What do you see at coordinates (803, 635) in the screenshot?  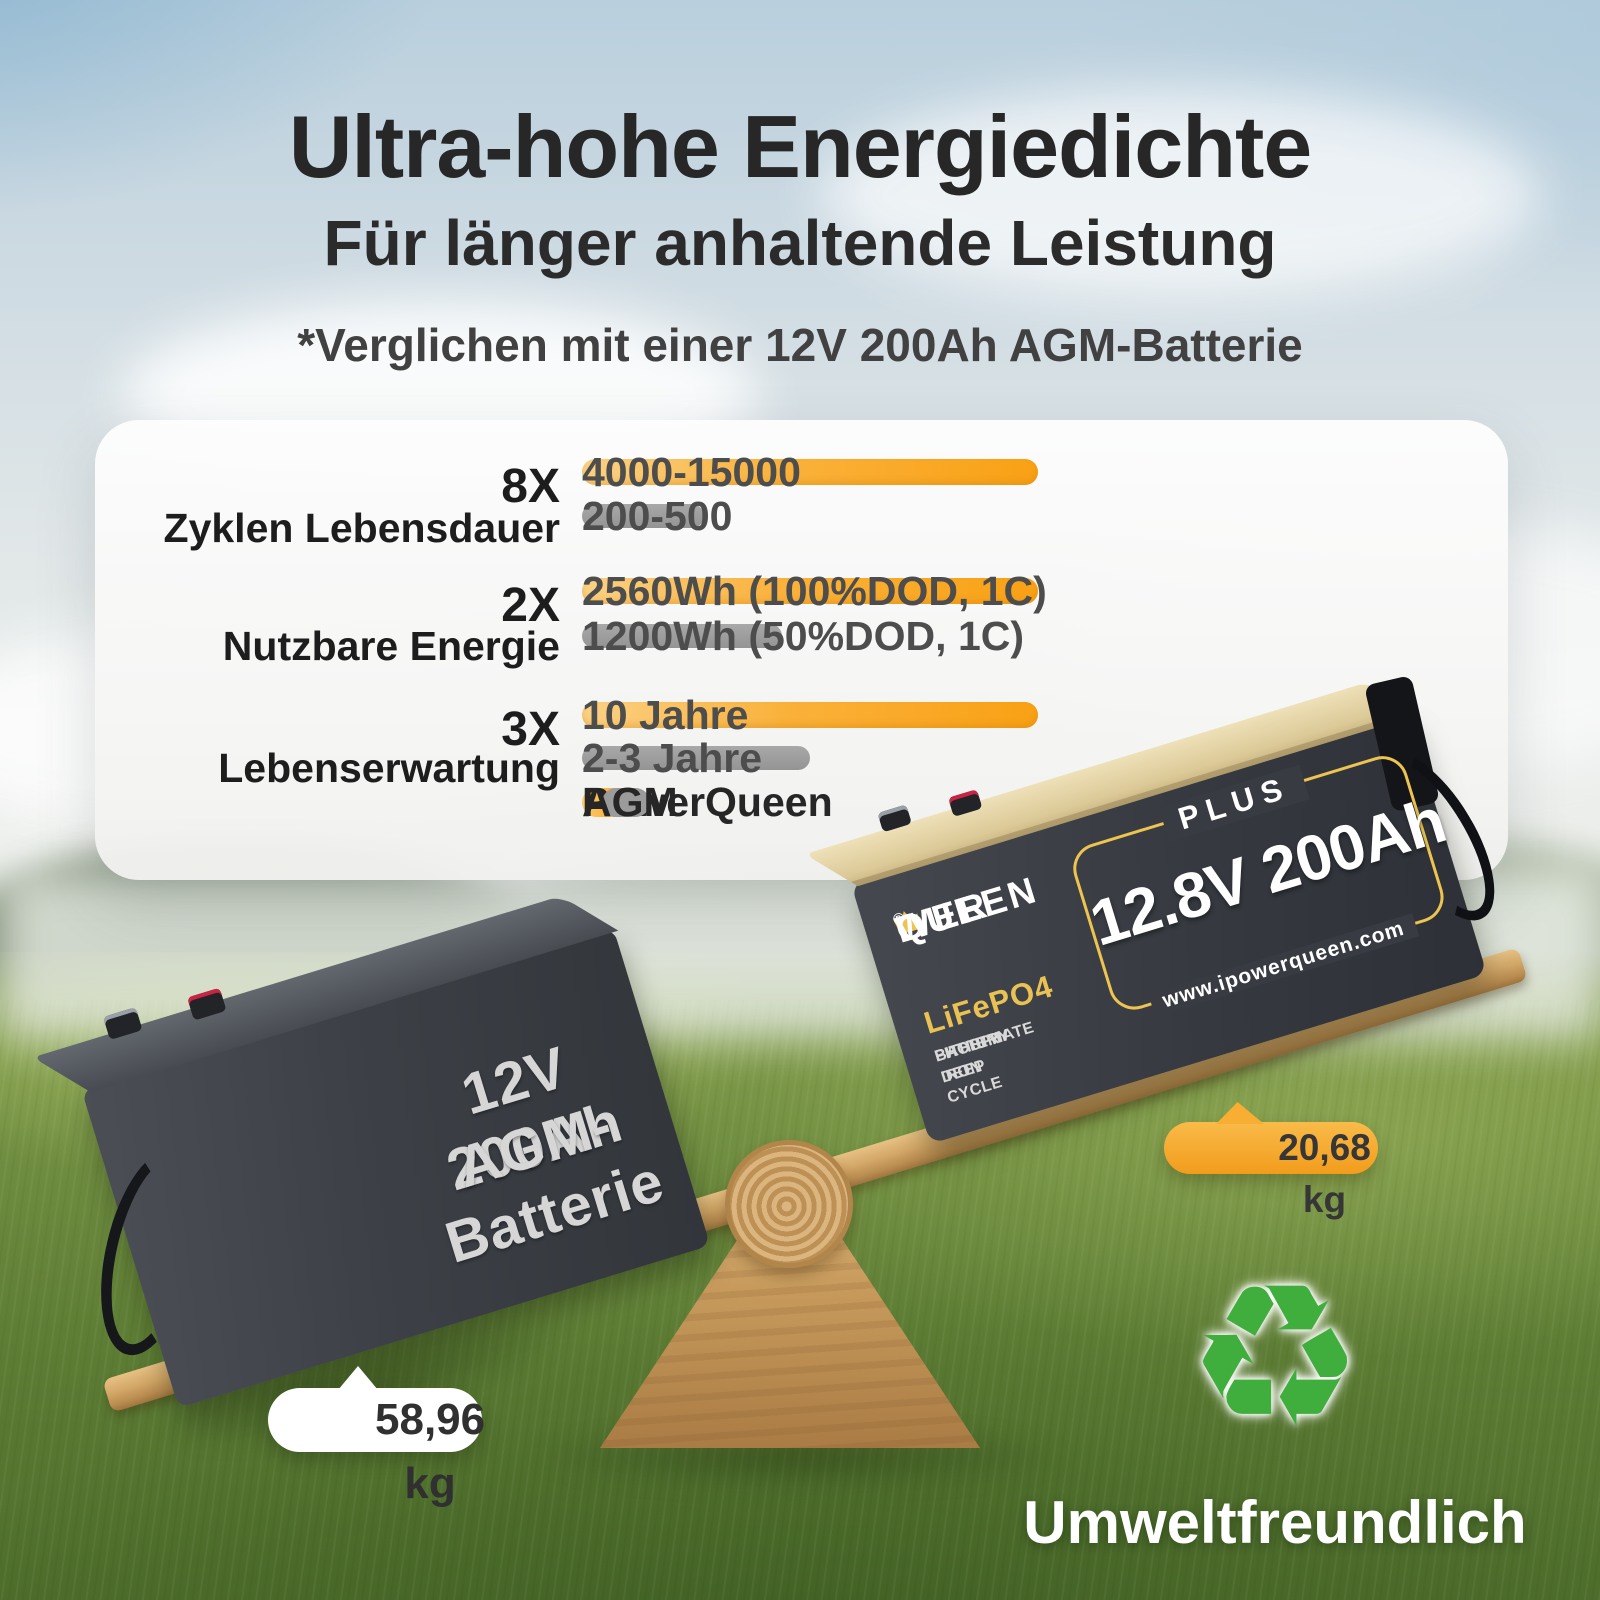 I see `row2-agm-value: 1200Wh (50%DOD, 1C)` at bounding box center [803, 635].